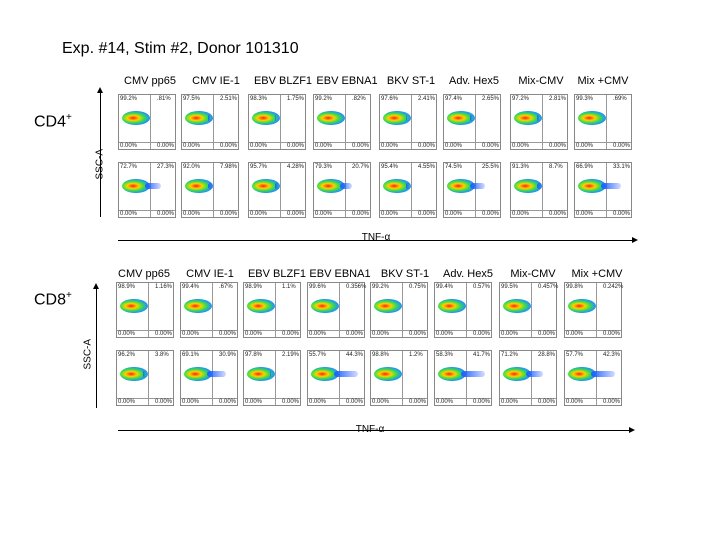 The width and height of the screenshot is (720, 540). I want to click on flow-plot-panel: 55.7% 44.3% 0.00% 0.00%, so click(336, 378).